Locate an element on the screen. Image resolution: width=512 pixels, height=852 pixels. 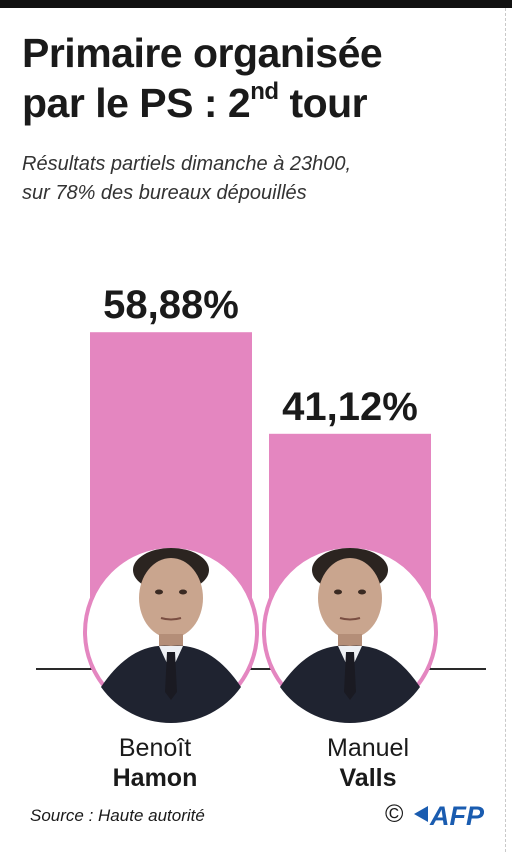
title-line-2: par le PS : 2 is located at coordinates (136, 103).